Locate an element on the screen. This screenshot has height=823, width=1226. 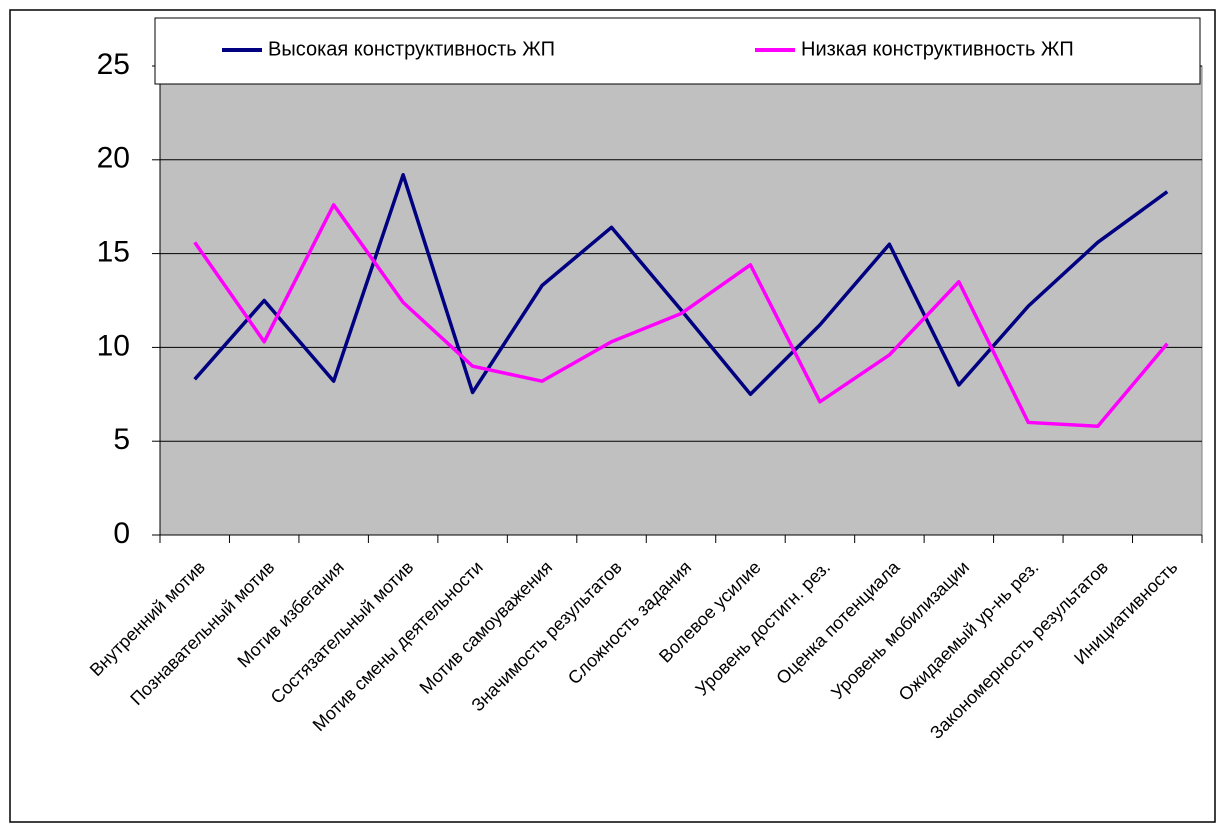
y-tick-label: 20 is located at coordinates (113, 158).